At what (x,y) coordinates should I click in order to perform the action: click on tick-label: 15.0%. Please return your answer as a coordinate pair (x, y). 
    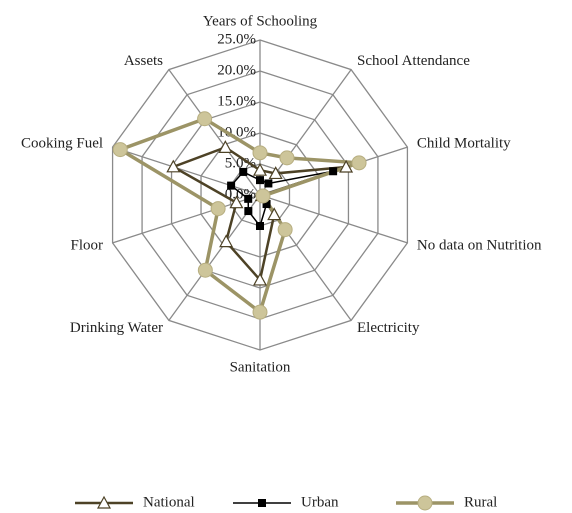
    Looking at the image, I should click on (236, 101).